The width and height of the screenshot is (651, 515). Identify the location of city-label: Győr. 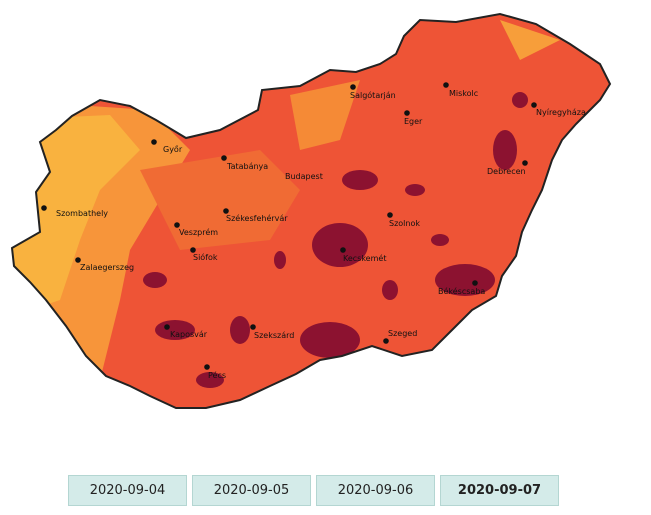
(173, 149).